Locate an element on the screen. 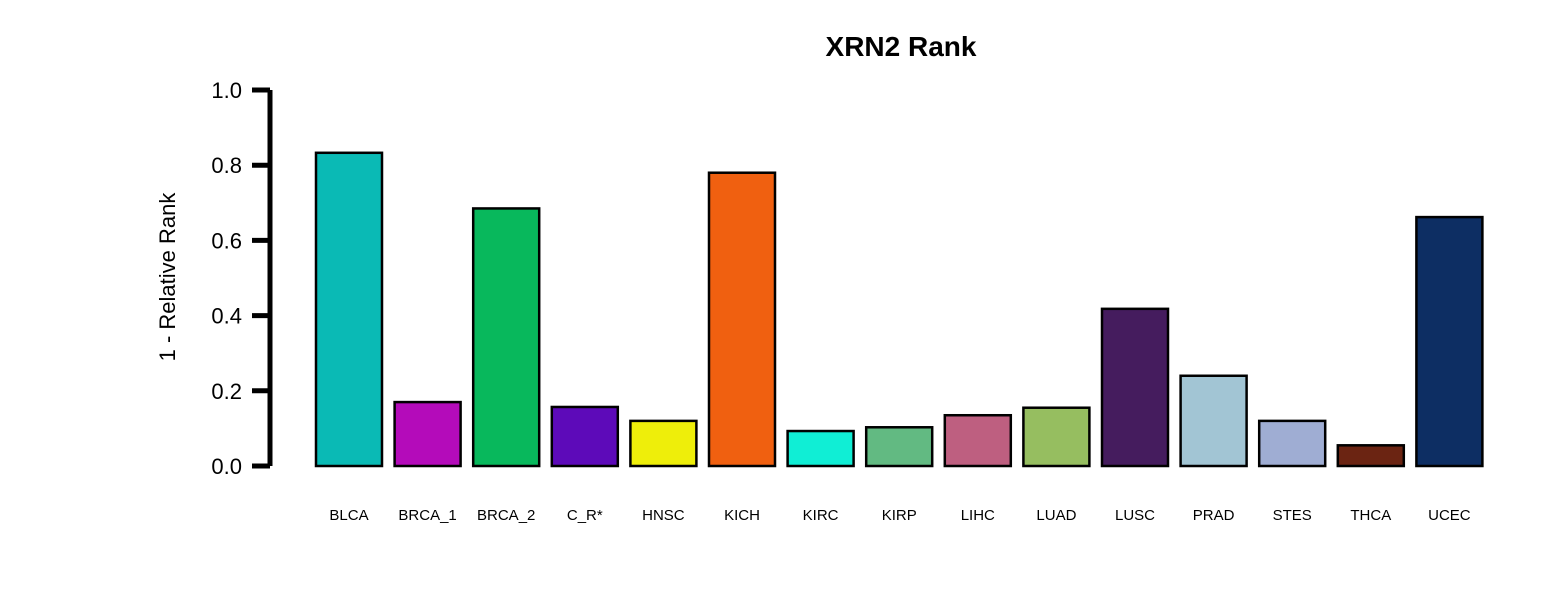 This screenshot has height=591, width=1560. bar-kirc is located at coordinates (820, 448).